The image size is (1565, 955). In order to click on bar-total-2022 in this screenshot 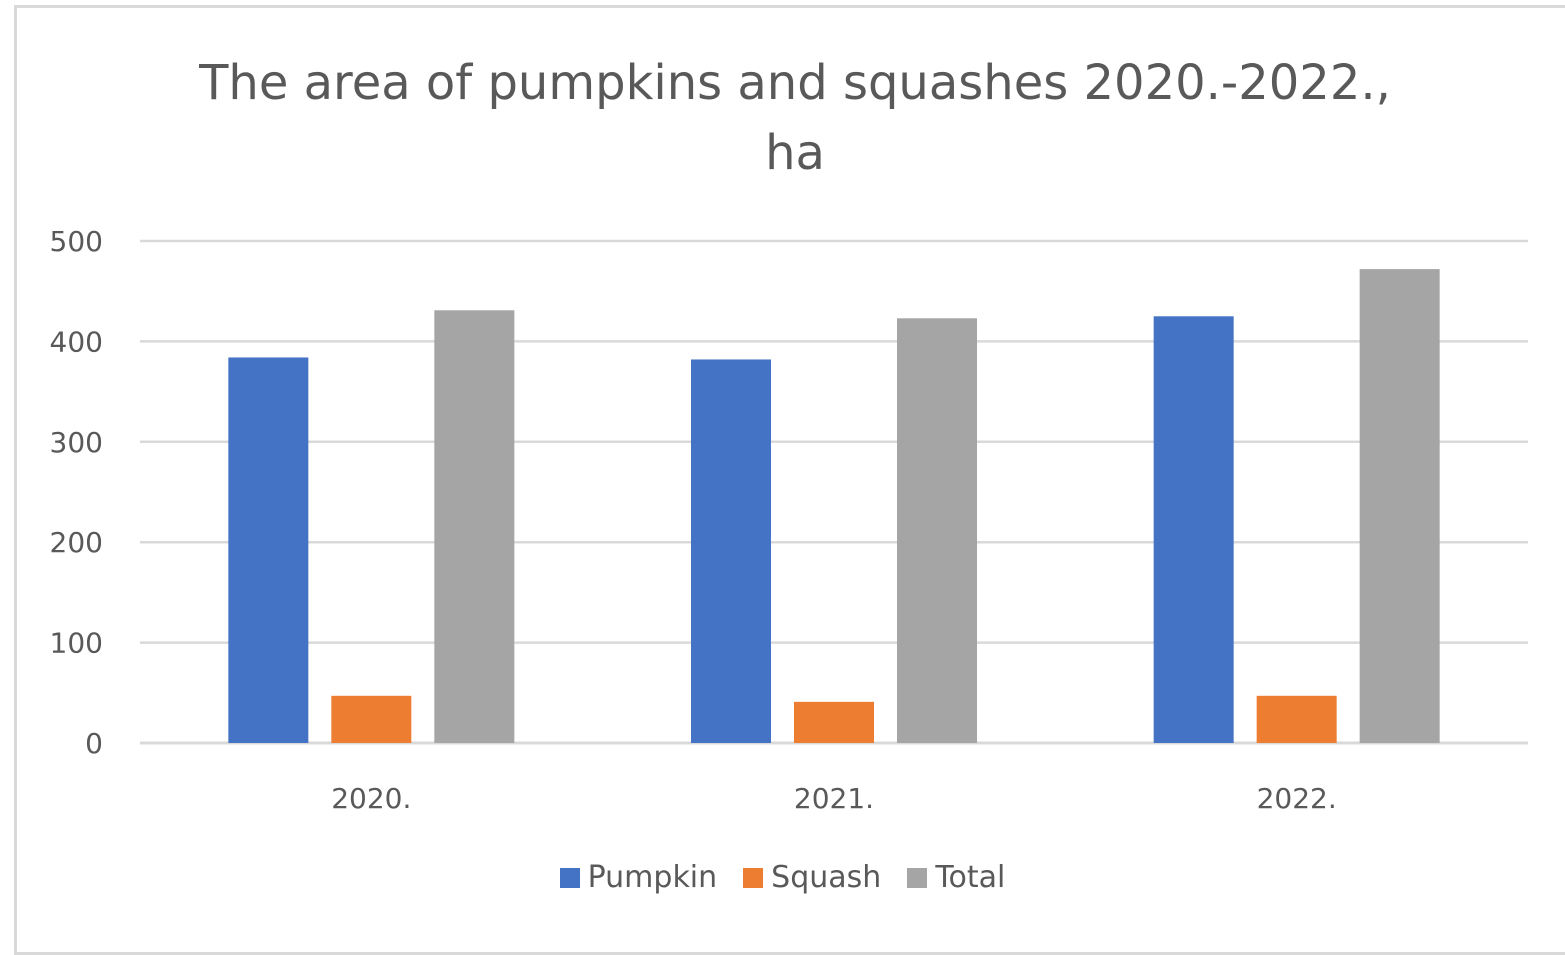, I will do `click(1399, 506)`.